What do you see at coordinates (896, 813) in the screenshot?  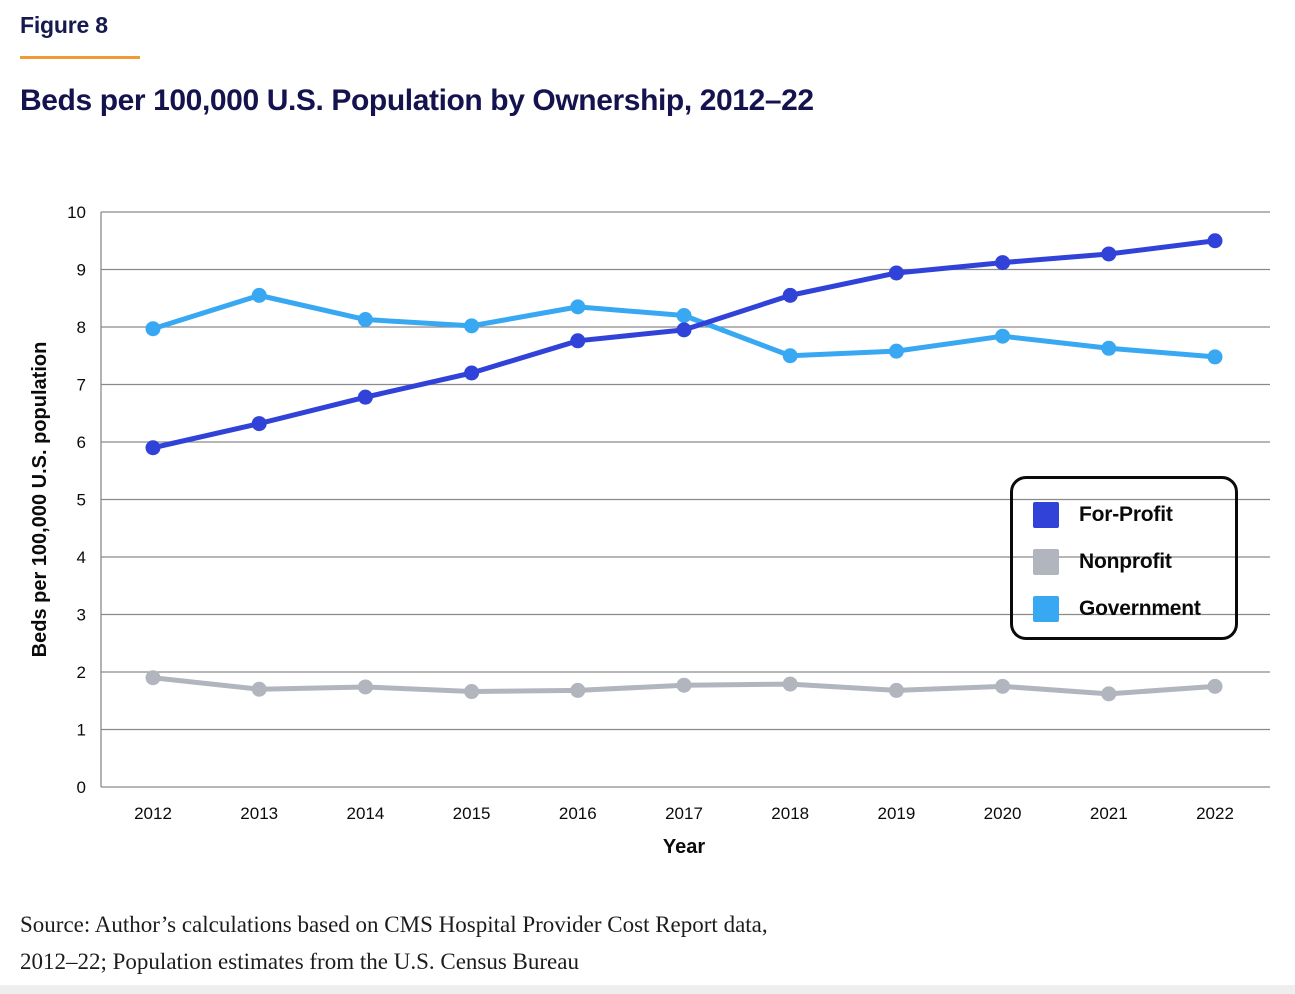 I see `x-tick-label: 2019` at bounding box center [896, 813].